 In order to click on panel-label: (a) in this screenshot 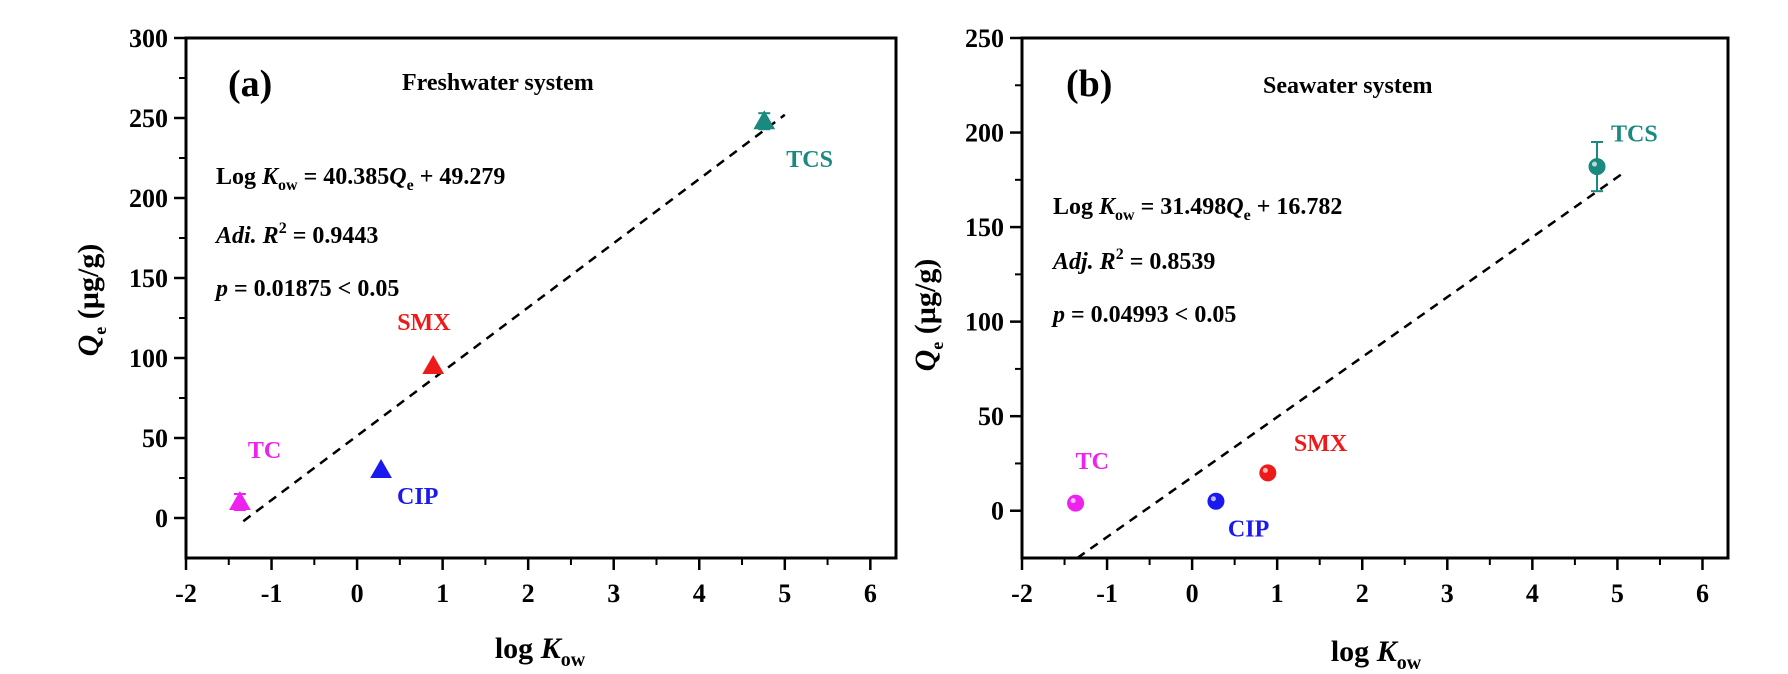, I will do `click(250, 84)`.